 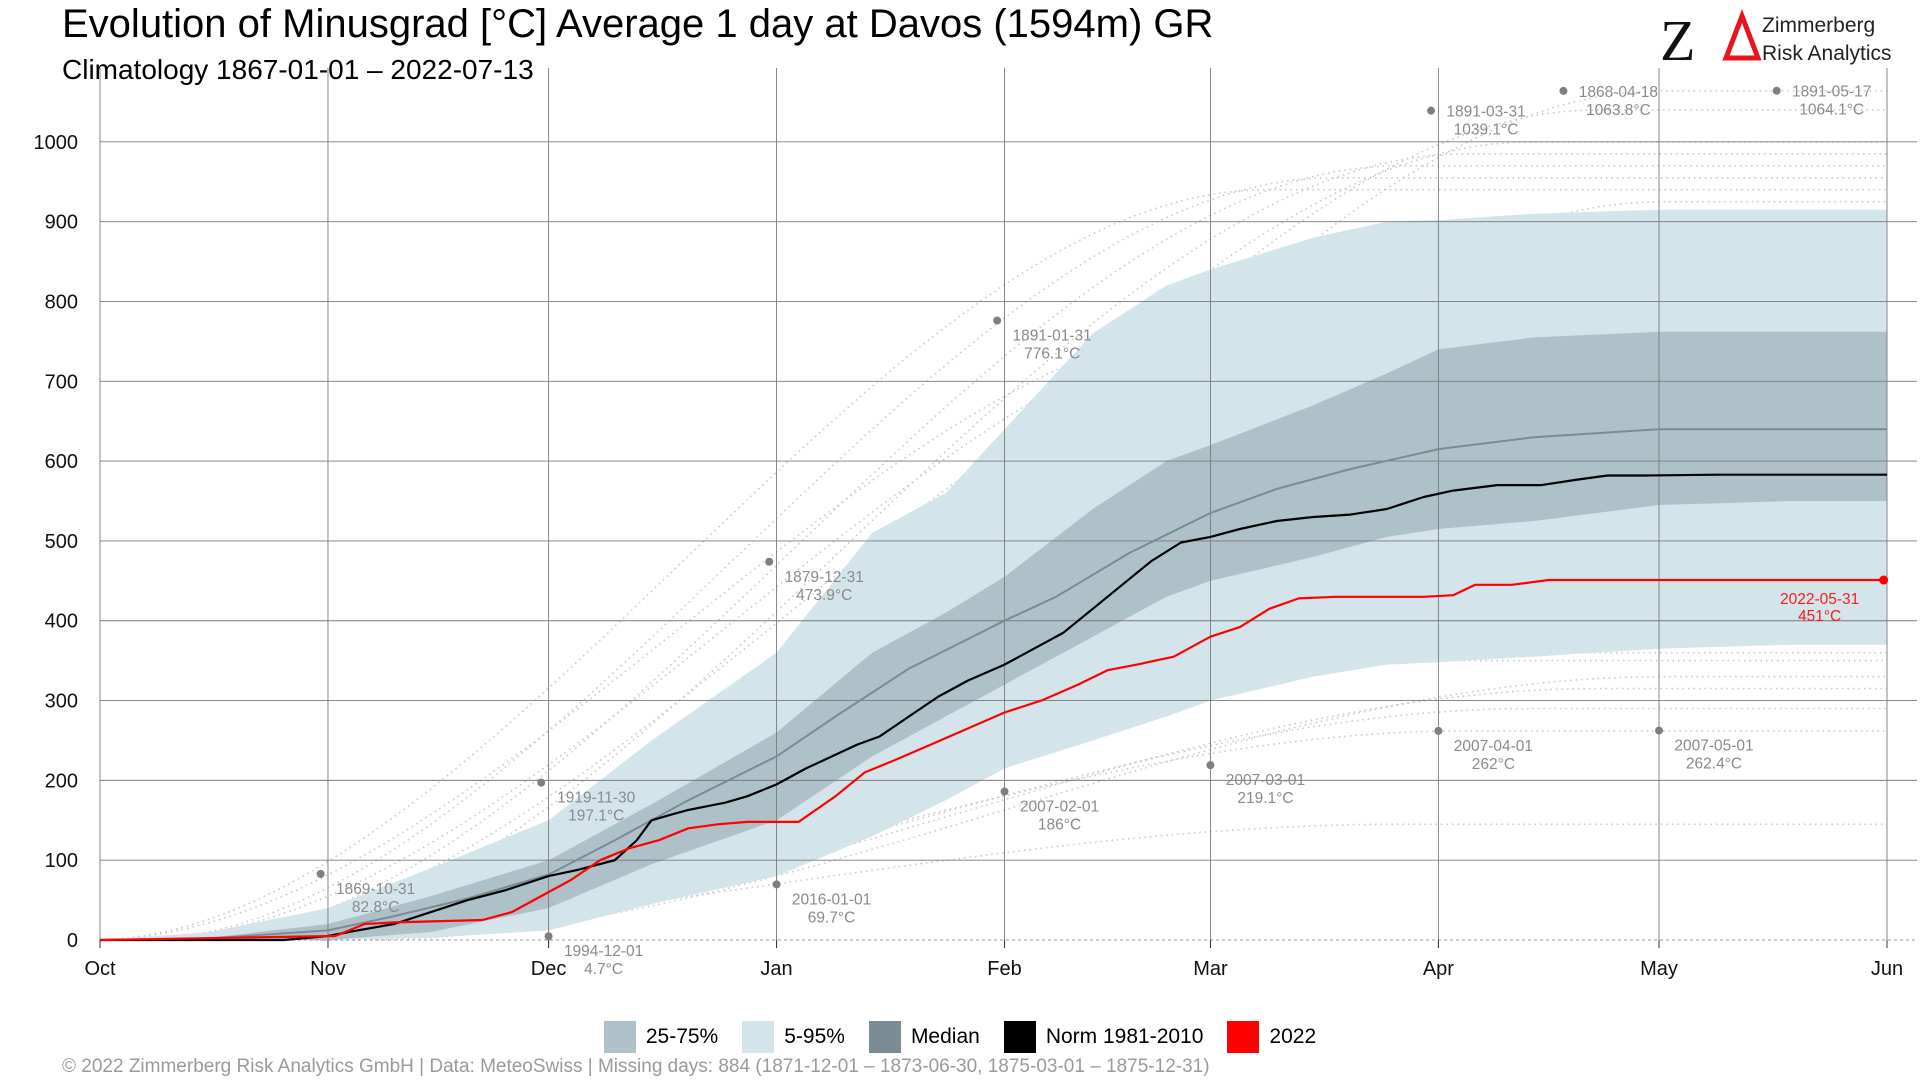 What do you see at coordinates (1485, 112) in the screenshot?
I see `extreme-date-label: 1891-03-31` at bounding box center [1485, 112].